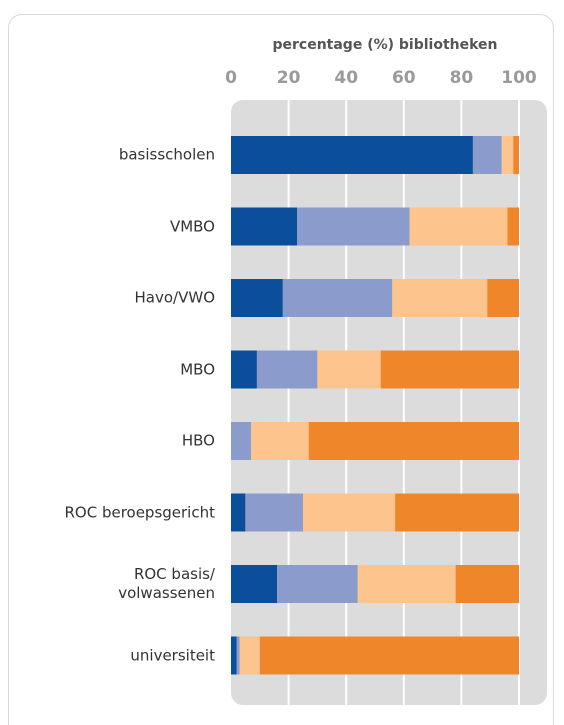  I want to click on chart-title: percentage (%) bibliotheken, so click(384, 45).